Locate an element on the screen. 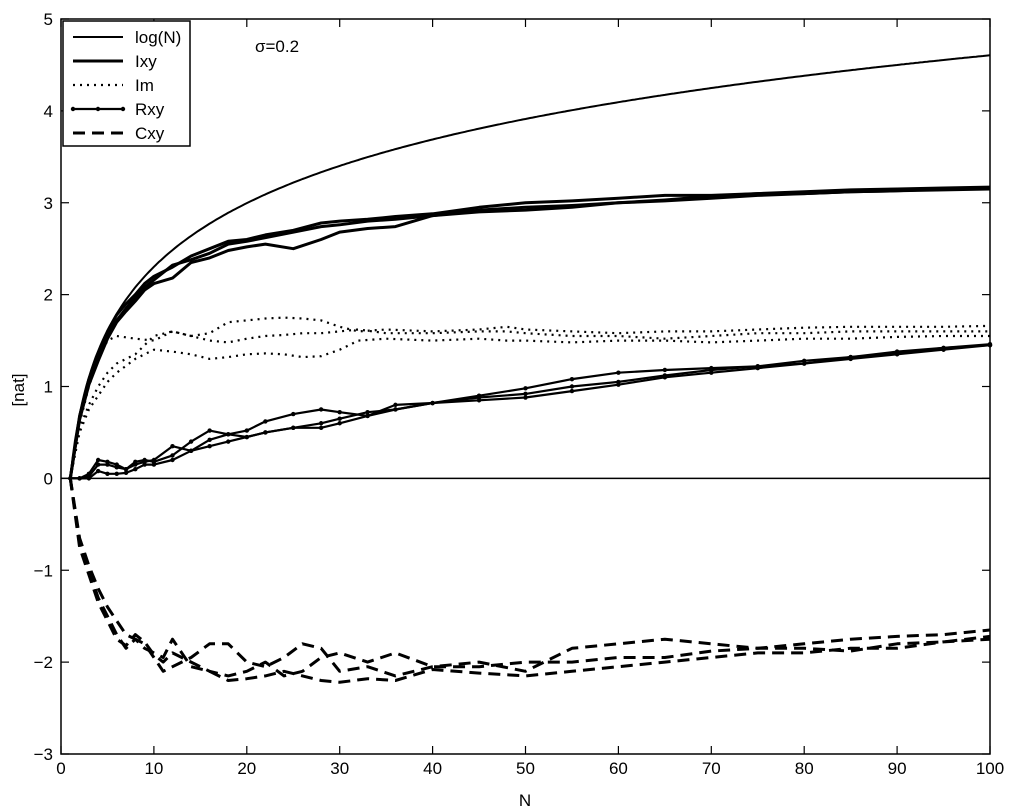  y-tick-label: 5 is located at coordinates (48, 19).